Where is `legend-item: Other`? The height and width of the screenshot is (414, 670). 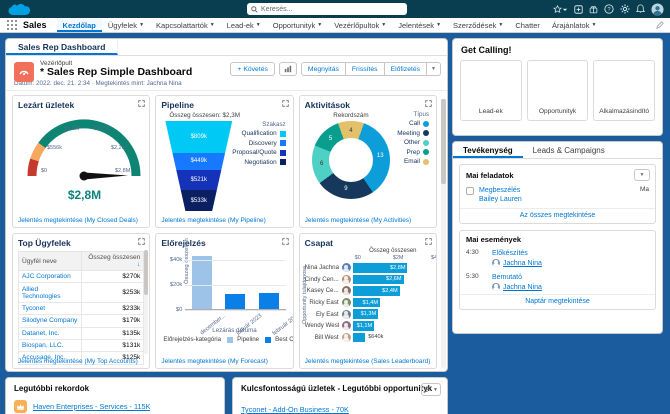
legend-item: Other is located at coordinates (413, 142).